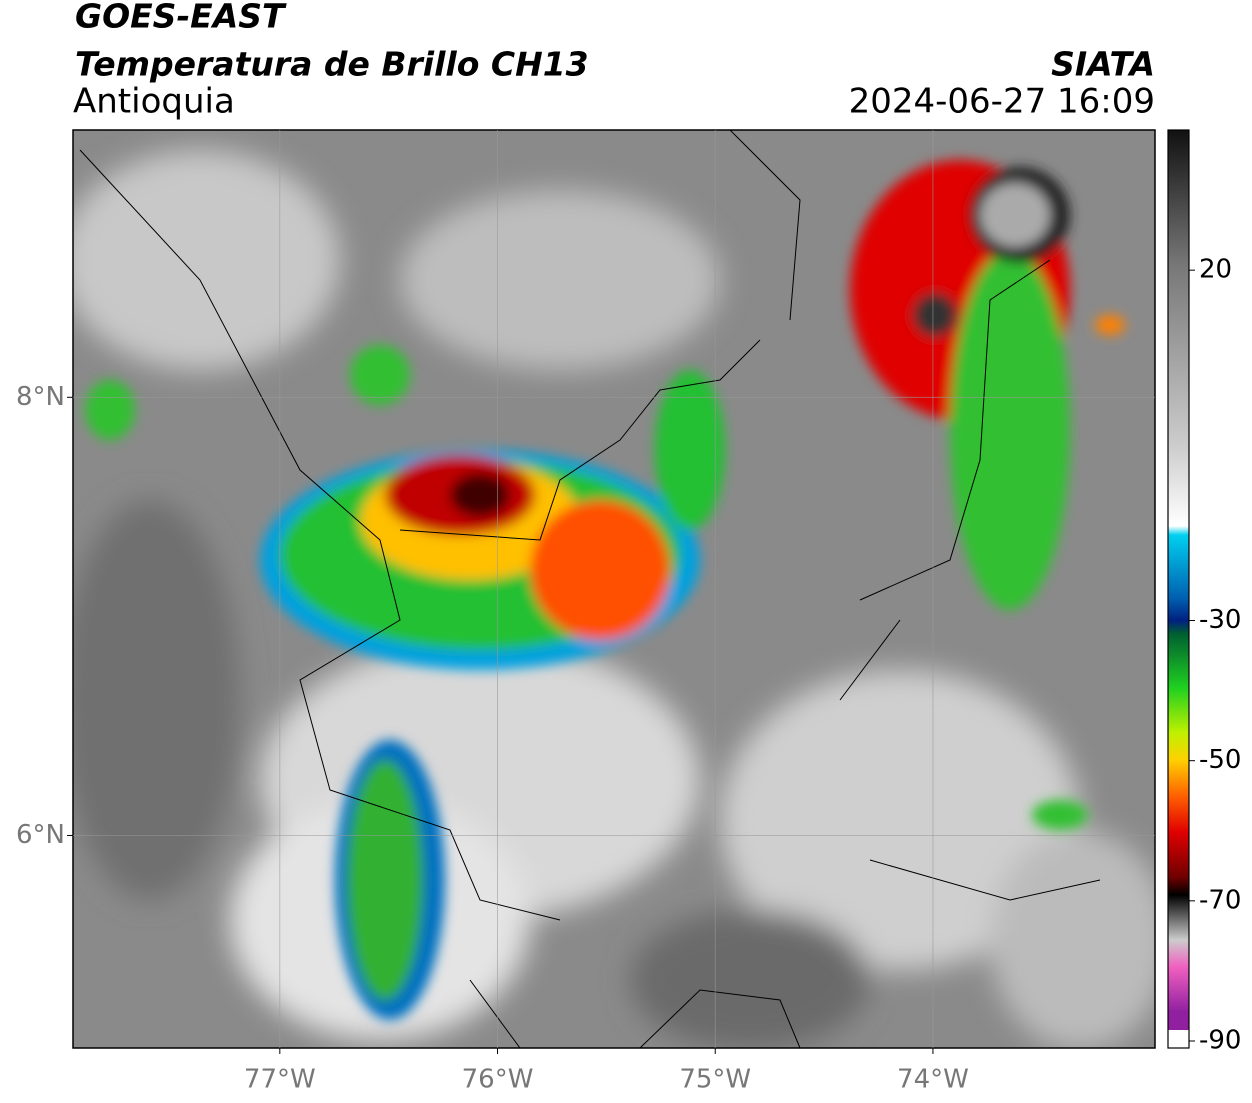 Image resolution: width=1252 pixels, height=1103 pixels. I want to click on x-tick-label: 76°W, so click(498, 1080).